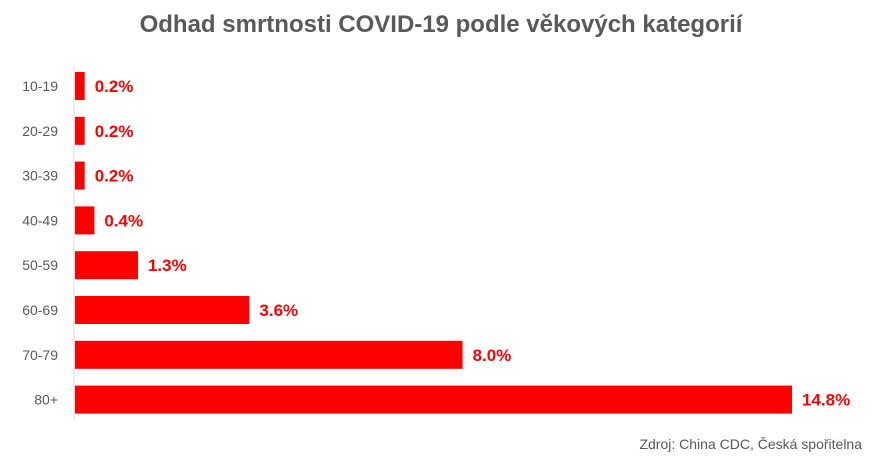 This screenshot has height=466, width=882. What do you see at coordinates (40, 220) in the screenshot?
I see `y-tick-label: 40-49` at bounding box center [40, 220].